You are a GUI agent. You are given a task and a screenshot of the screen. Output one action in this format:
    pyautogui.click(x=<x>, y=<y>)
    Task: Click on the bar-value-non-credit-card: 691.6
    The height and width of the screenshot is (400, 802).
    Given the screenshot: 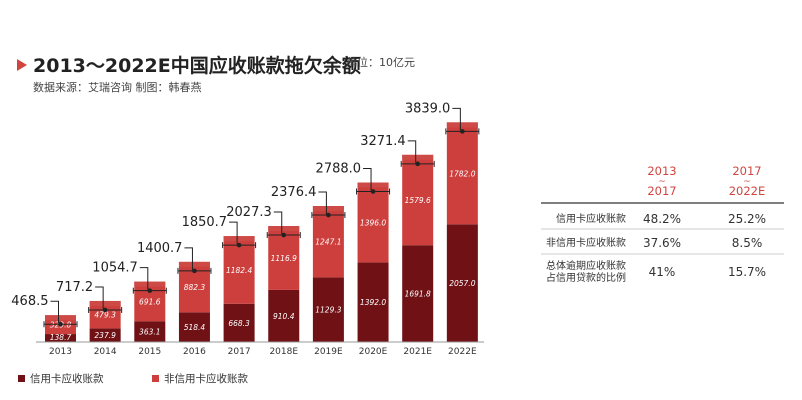 What is the action you would take?
    pyautogui.click(x=150, y=301)
    